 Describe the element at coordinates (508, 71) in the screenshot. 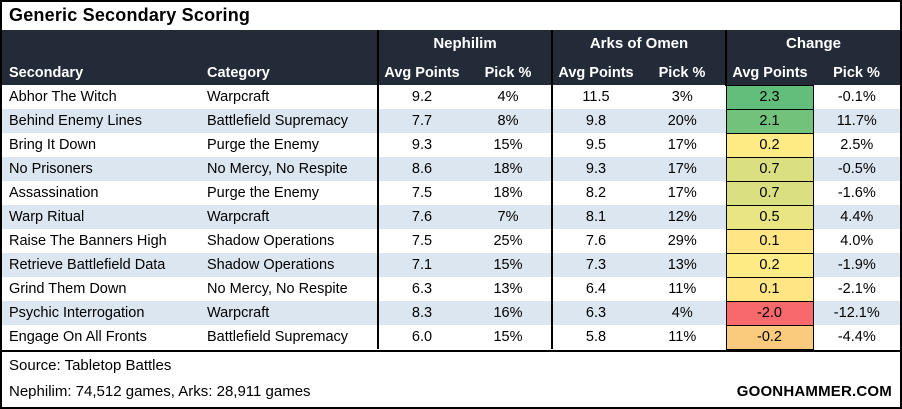

I see `column-header-nephilim-pick-pct: Pick %` at that location.